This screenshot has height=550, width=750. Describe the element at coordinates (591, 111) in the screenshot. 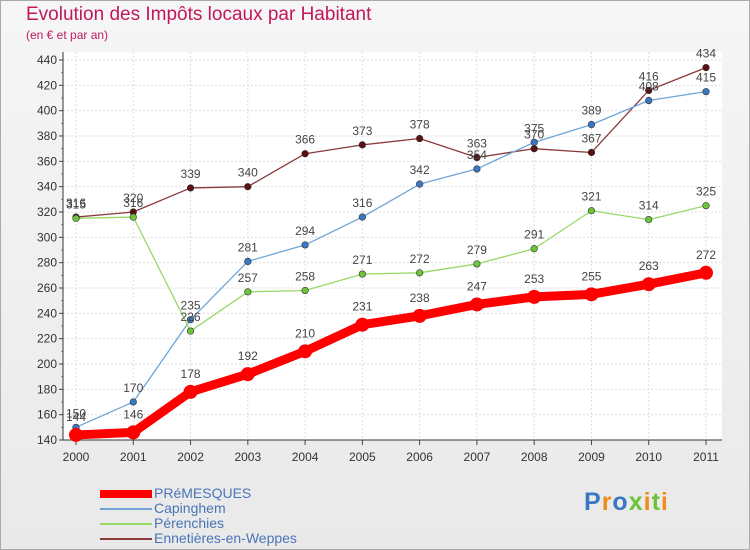

I see `data-label: 389` at that location.